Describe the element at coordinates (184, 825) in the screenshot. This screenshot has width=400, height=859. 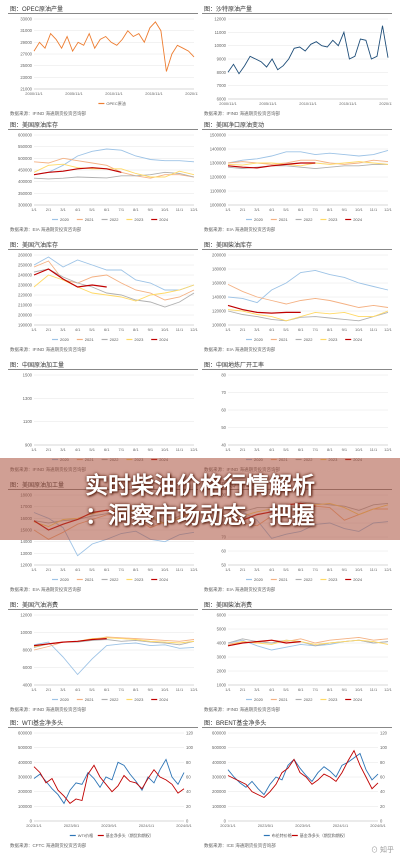
I see `x-tick-label: 2024/5/1` at that location.